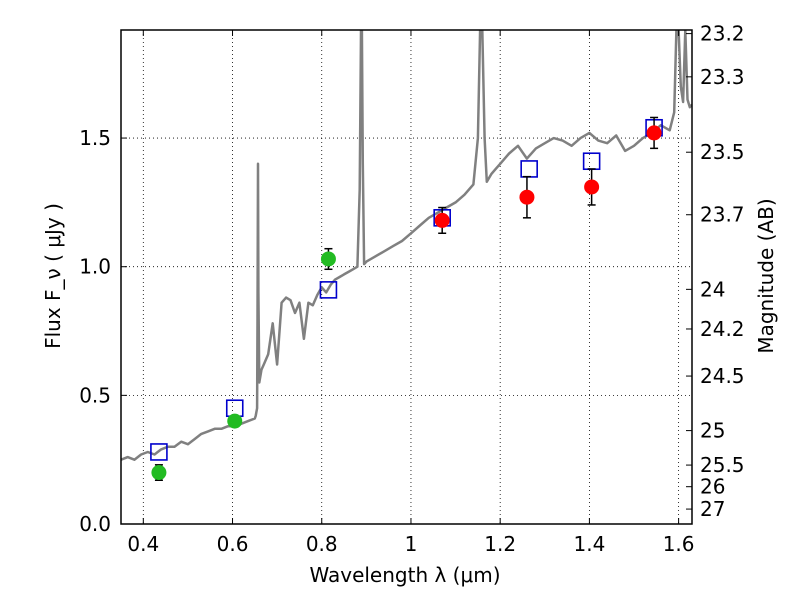 The image size is (800, 600). Describe the element at coordinates (95, 267) in the screenshot. I see `y-tick-label: 1.0` at that location.